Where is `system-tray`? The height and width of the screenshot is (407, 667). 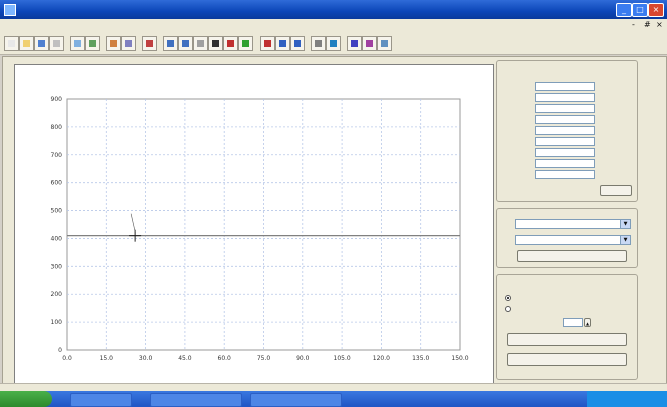 system-tray is located at coordinates (627, 399).